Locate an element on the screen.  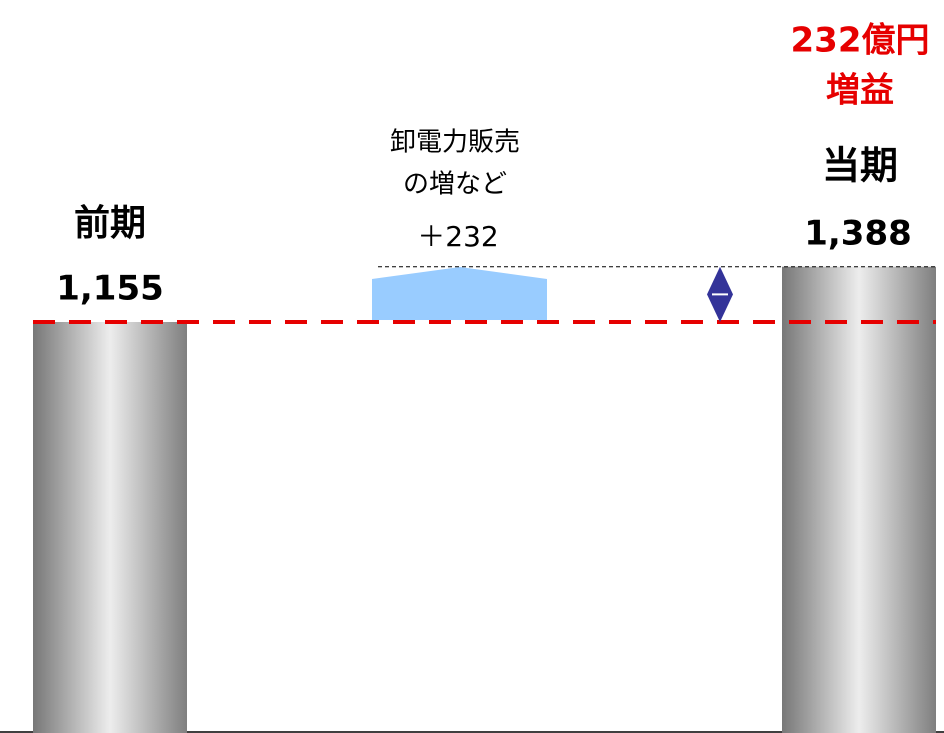
category-label: 卸電力販売 is located at coordinates (455, 143).